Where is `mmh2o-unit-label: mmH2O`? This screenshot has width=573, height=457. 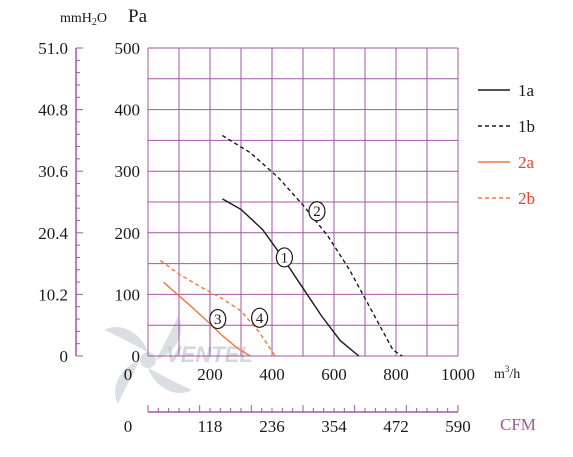 mmh2o-unit-label: mmH2O is located at coordinates (83, 19).